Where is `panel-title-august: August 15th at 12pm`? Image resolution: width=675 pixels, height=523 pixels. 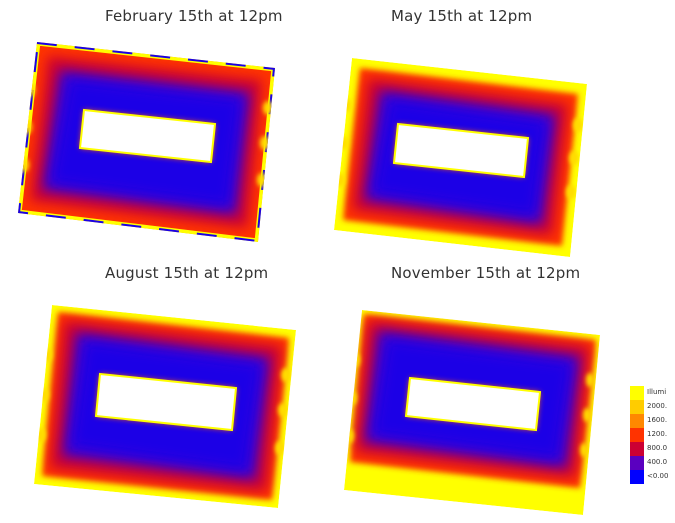 panel-title-august: August 15th at 12pm is located at coordinates (187, 273).